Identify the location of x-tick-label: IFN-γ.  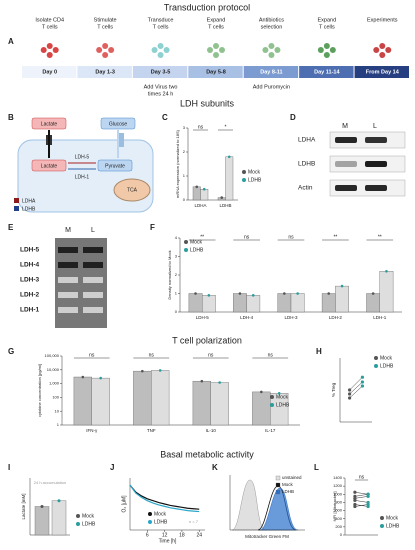
(92, 430).